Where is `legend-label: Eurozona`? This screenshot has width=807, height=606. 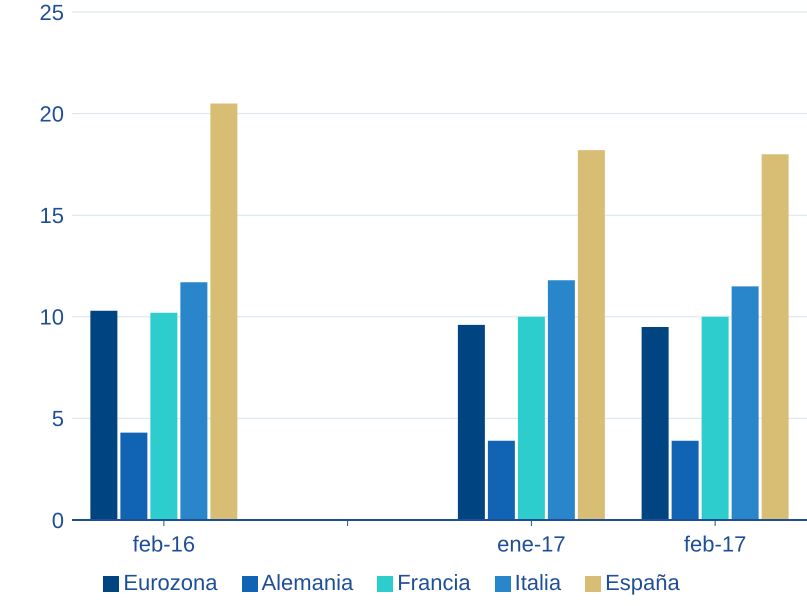 legend-label: Eurozona is located at coordinates (170, 582).